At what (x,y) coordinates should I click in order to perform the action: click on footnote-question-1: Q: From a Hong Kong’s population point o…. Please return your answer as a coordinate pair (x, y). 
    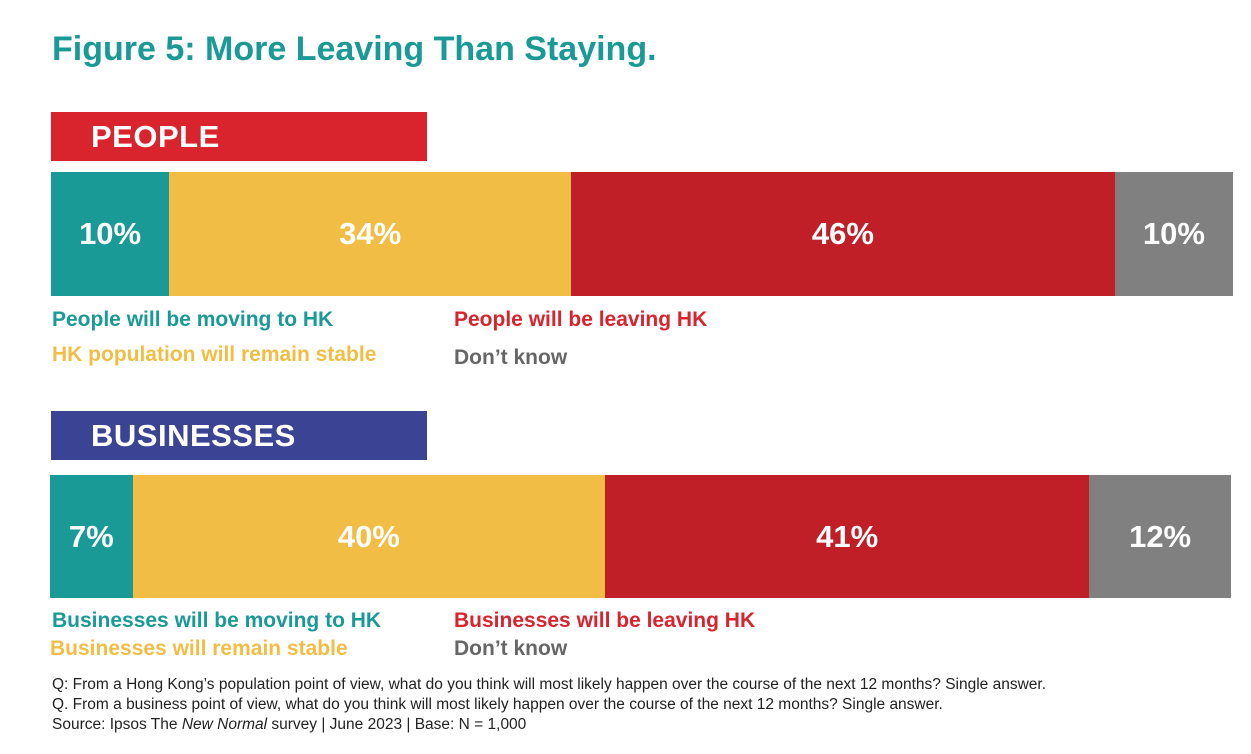
    Looking at the image, I should click on (549, 684).